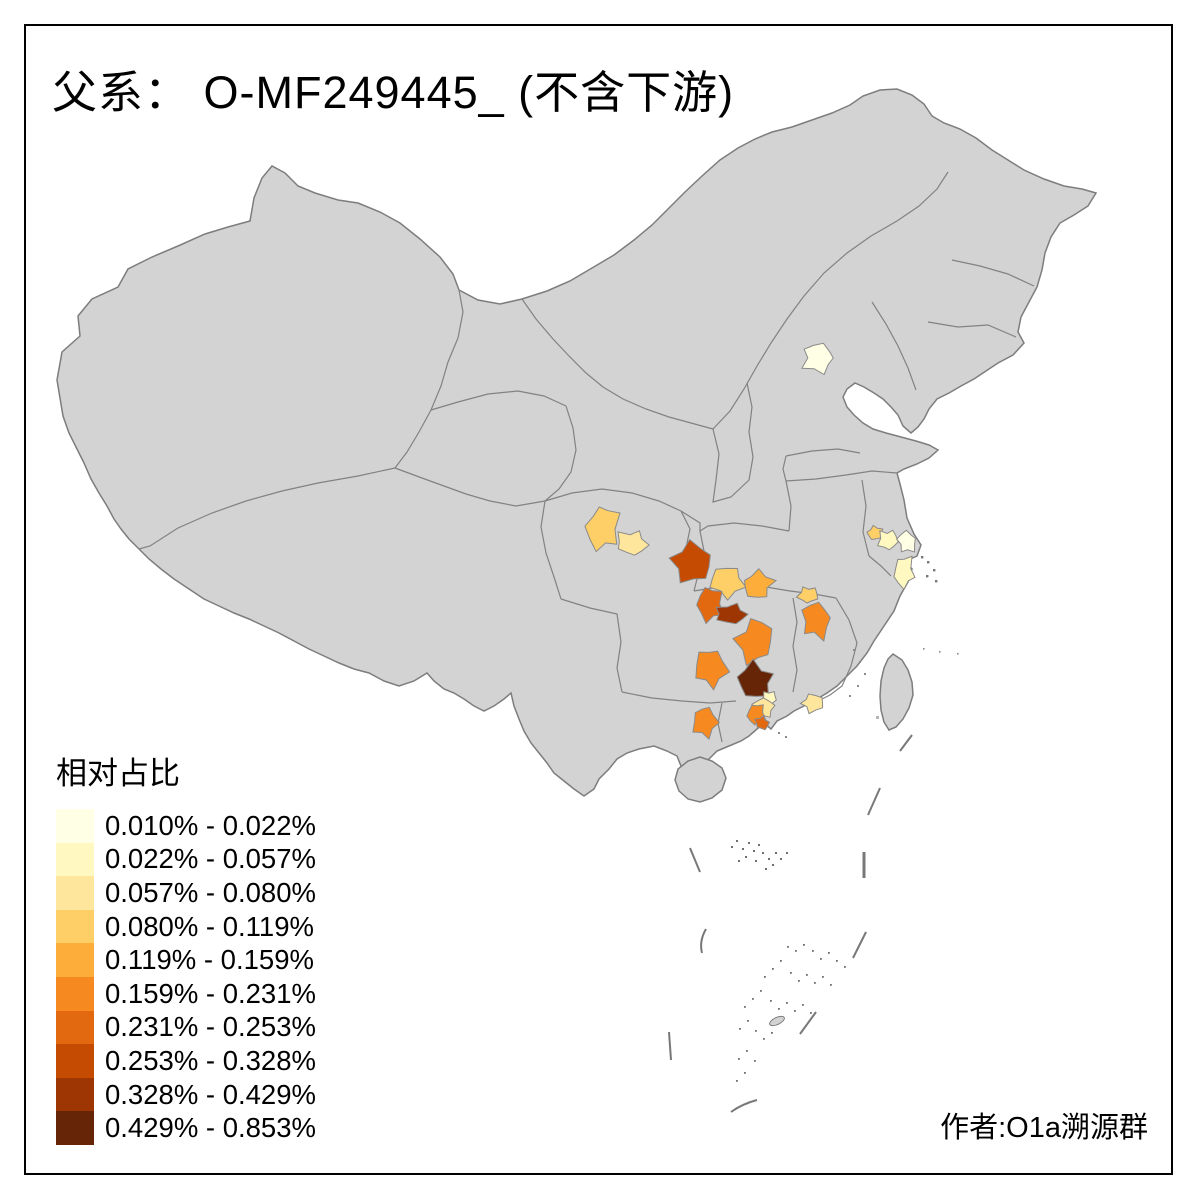 The image size is (1200, 1200). I want to click on region-guizhou-southeast, so click(713, 670).